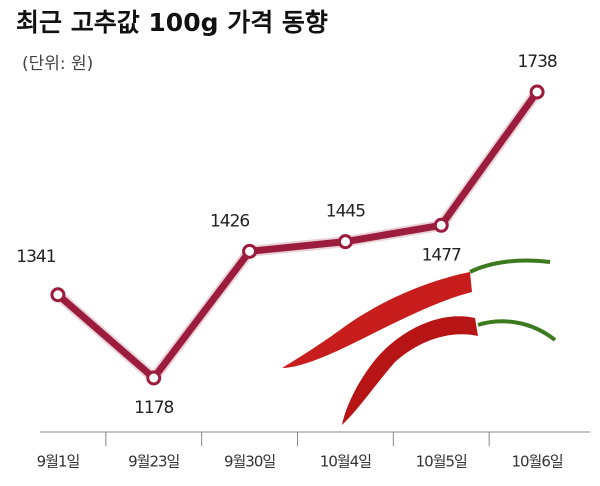 This screenshot has width=600, height=486. Describe the element at coordinates (35, 257) in the screenshot. I see `data-label: 1341` at that location.